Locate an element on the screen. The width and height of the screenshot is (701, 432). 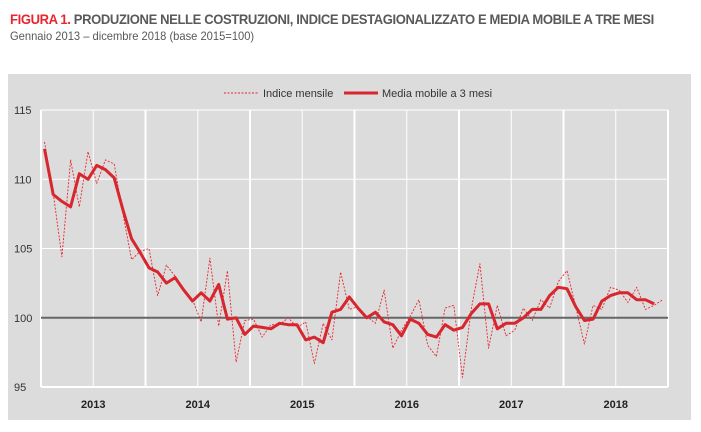
x-tick-label: 2017 is located at coordinates (511, 405).